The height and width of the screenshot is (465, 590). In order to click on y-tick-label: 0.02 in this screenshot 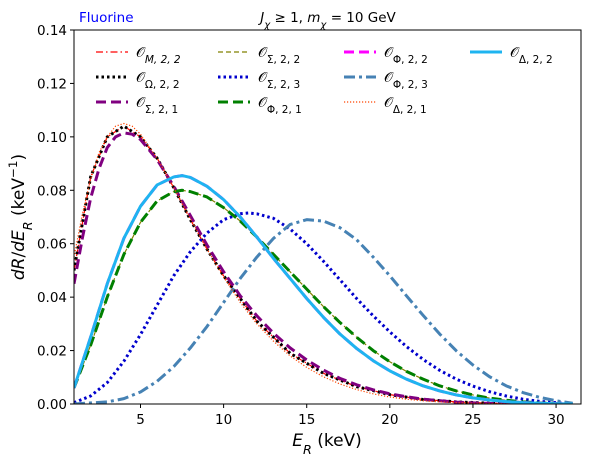, I will do `click(52, 352)`.